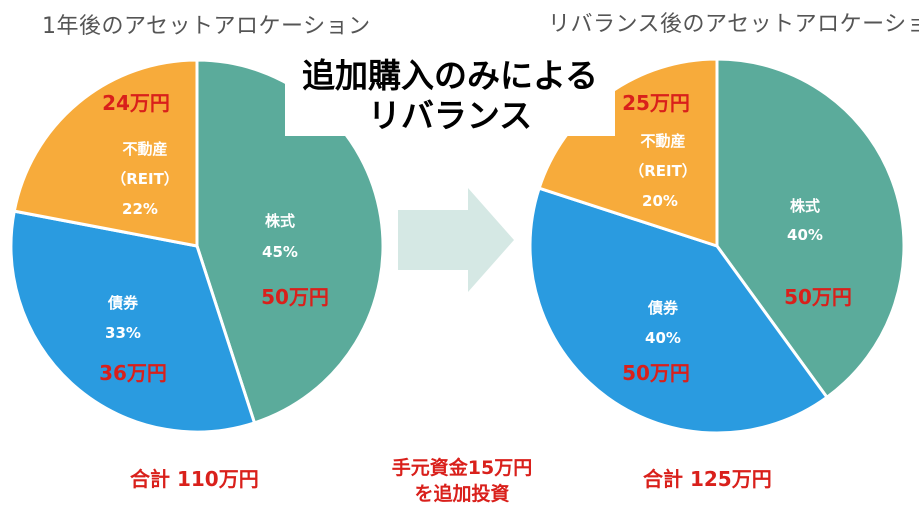  I want to click on headline-line-2: リバランス, so click(450, 116).